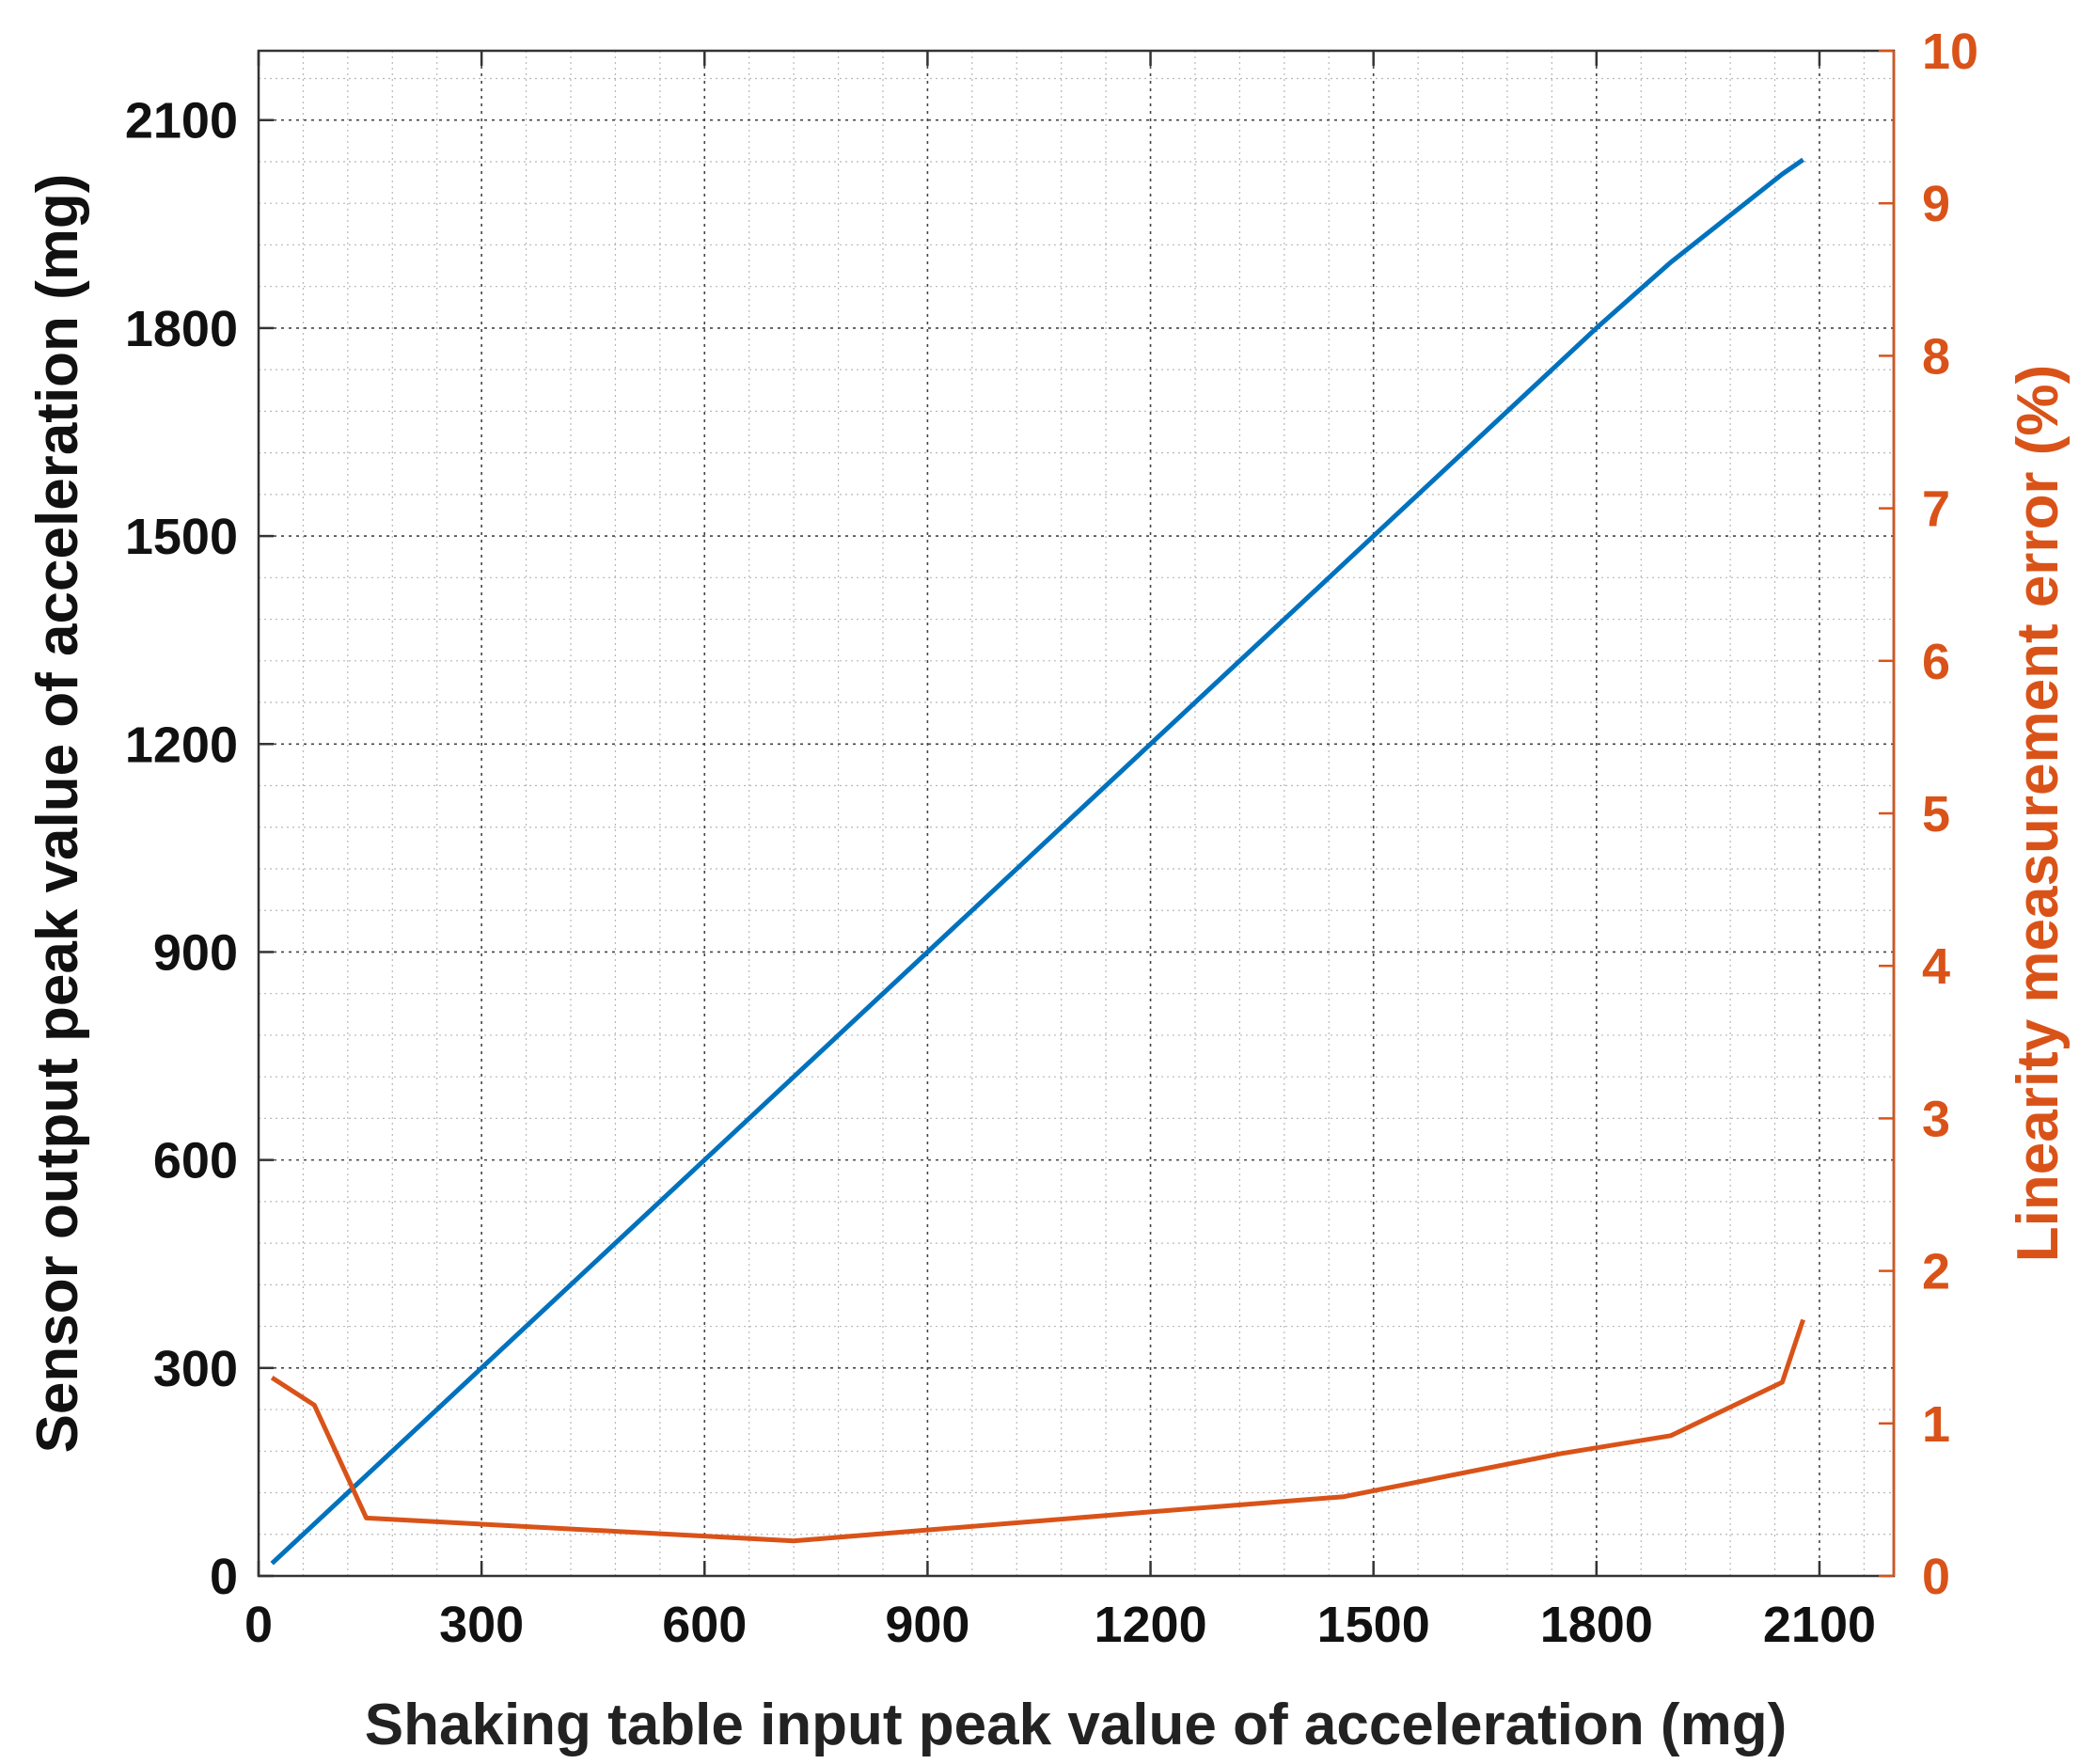  Describe the element at coordinates (1936, 357) in the screenshot. I see `y2-tick-label: 8` at that location.